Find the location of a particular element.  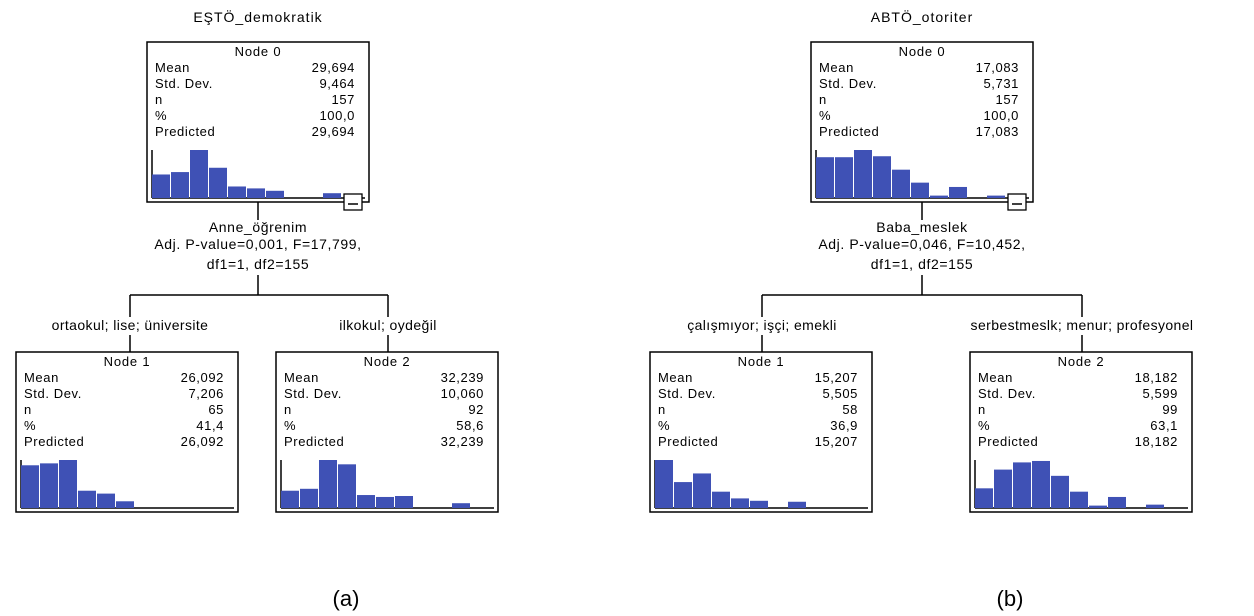

branch-label: ortaokul; lise; üniversite is located at coordinates (130, 325).